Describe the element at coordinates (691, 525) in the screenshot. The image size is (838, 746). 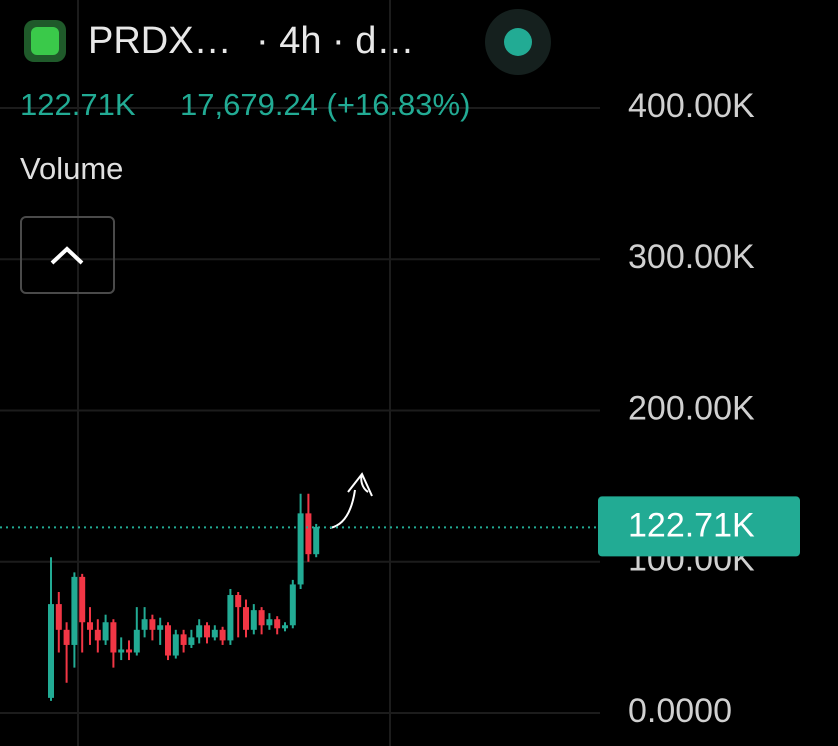
I see `last-price-label: 122.71K` at that location.